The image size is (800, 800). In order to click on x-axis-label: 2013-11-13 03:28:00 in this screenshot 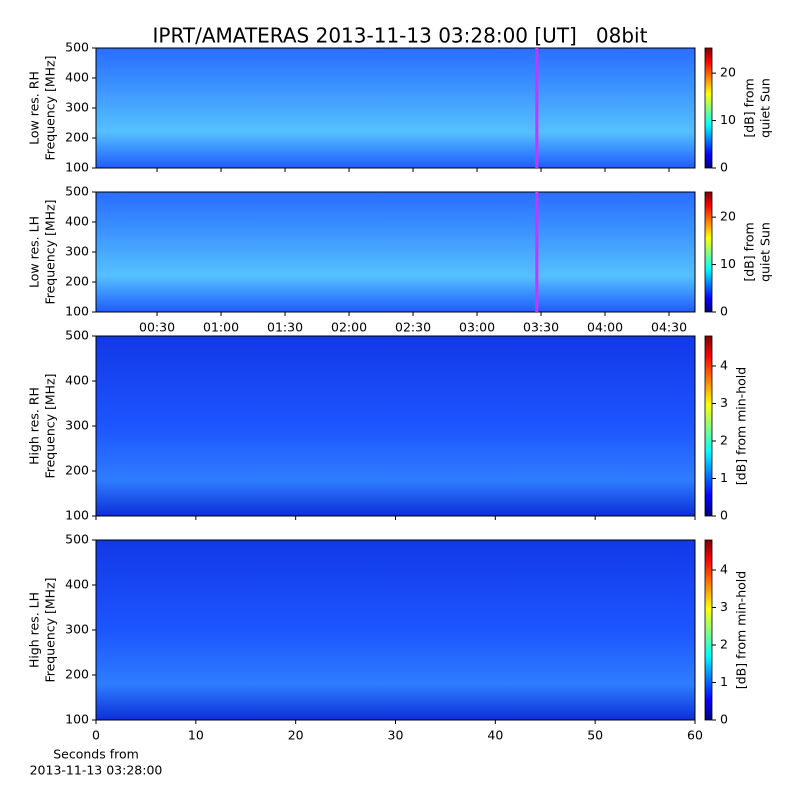, I will do `click(96, 770)`.